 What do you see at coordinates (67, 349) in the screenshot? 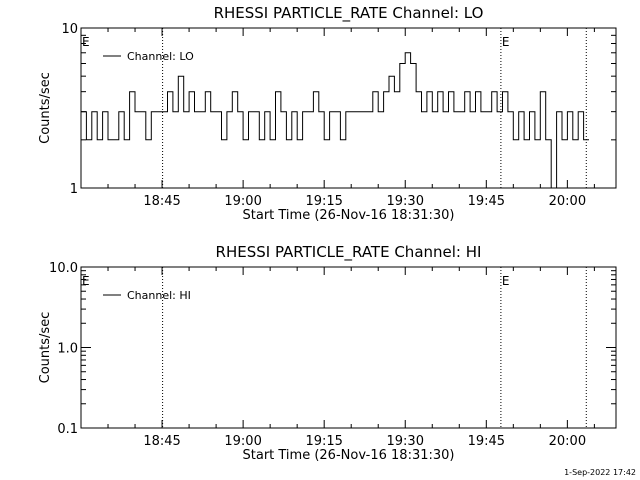
I see `y-tick-label: 1.0` at bounding box center [67, 349].